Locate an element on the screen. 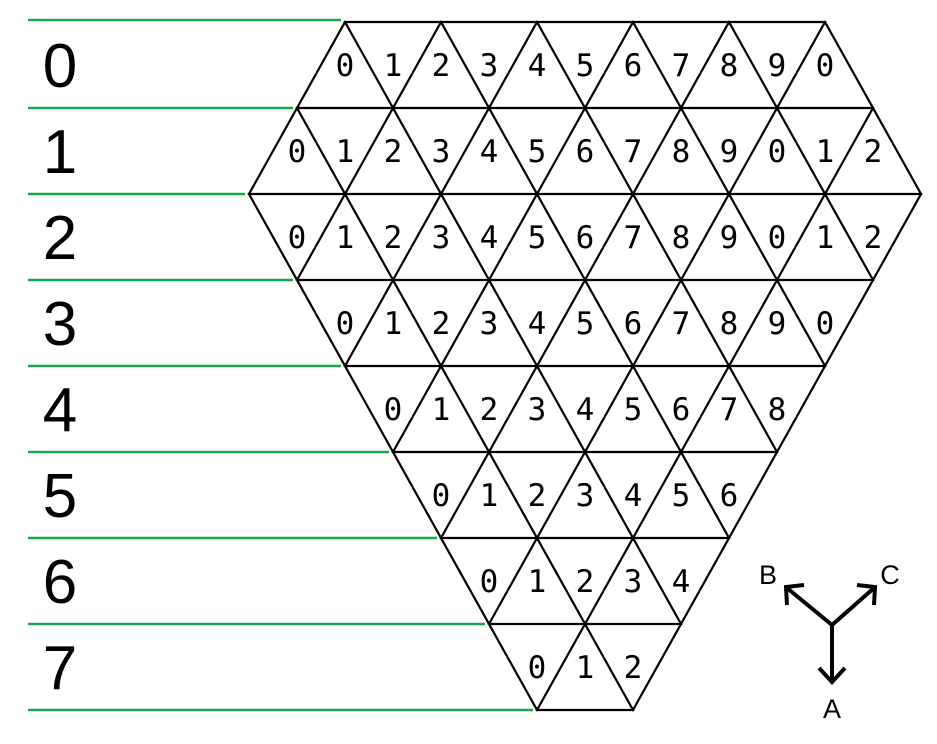 The image size is (937, 744). axis-a-arrowhead is located at coordinates (832, 675).